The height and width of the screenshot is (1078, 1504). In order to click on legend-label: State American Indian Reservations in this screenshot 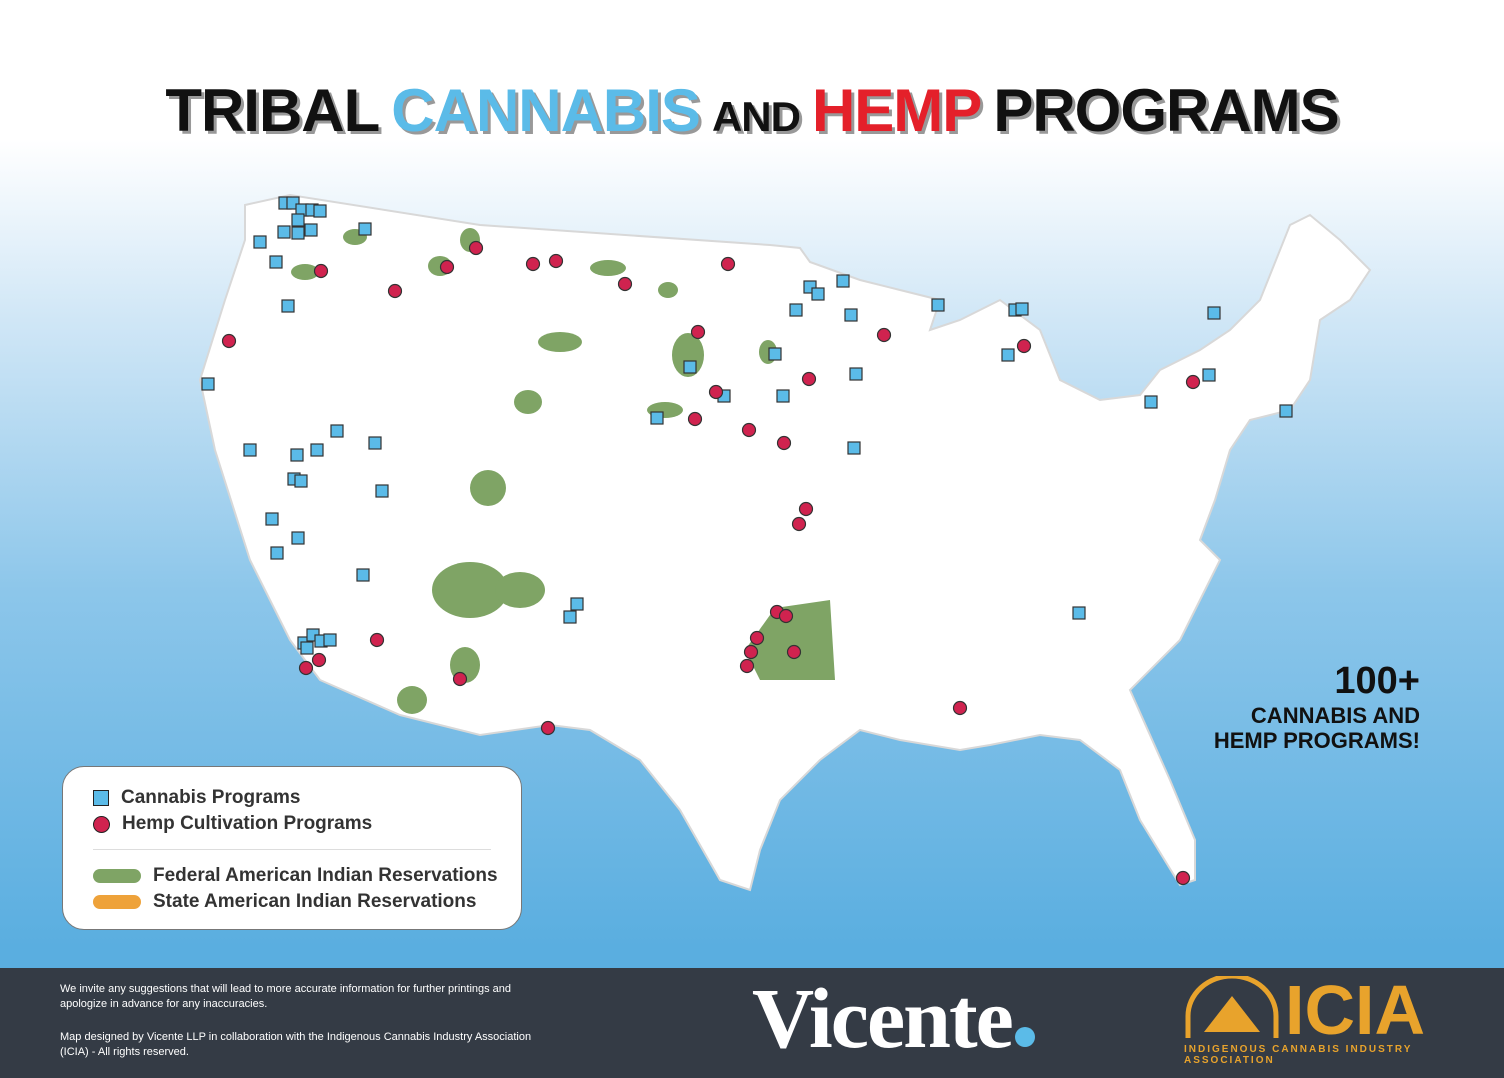, I will do `click(315, 901)`.